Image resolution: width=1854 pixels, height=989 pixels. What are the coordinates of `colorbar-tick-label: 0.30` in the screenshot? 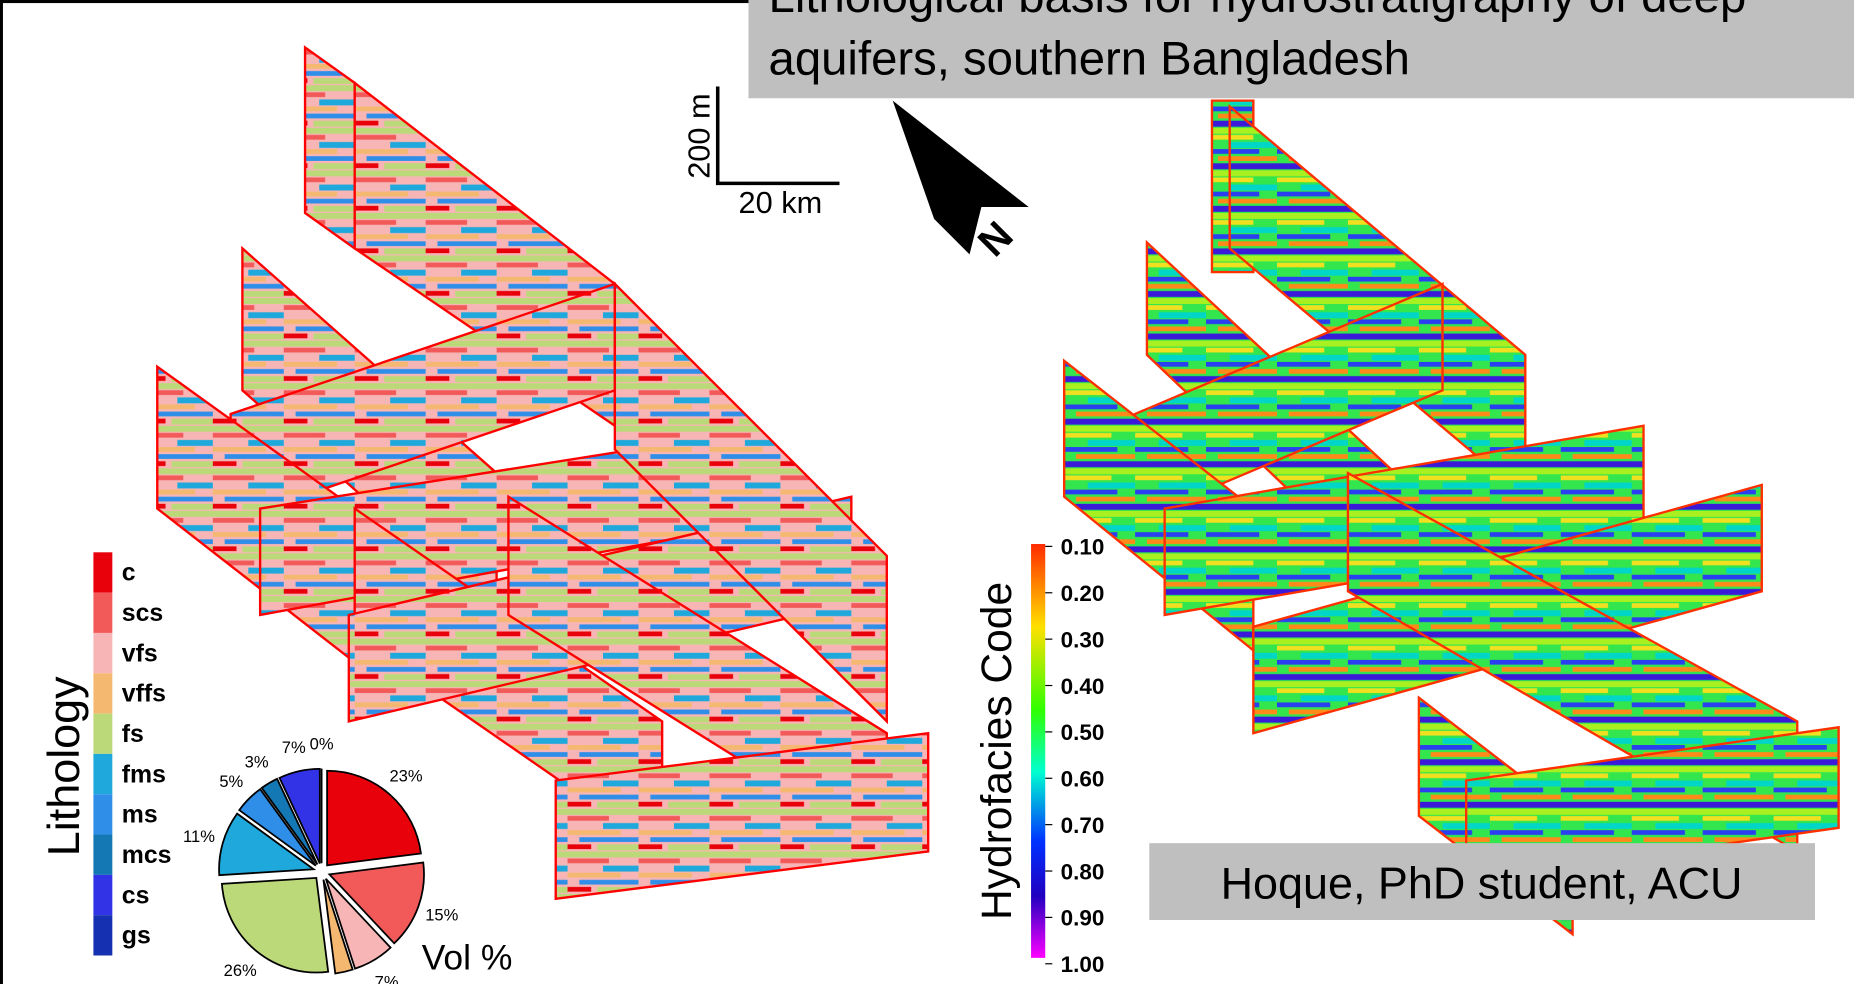 It's located at (1083, 639).